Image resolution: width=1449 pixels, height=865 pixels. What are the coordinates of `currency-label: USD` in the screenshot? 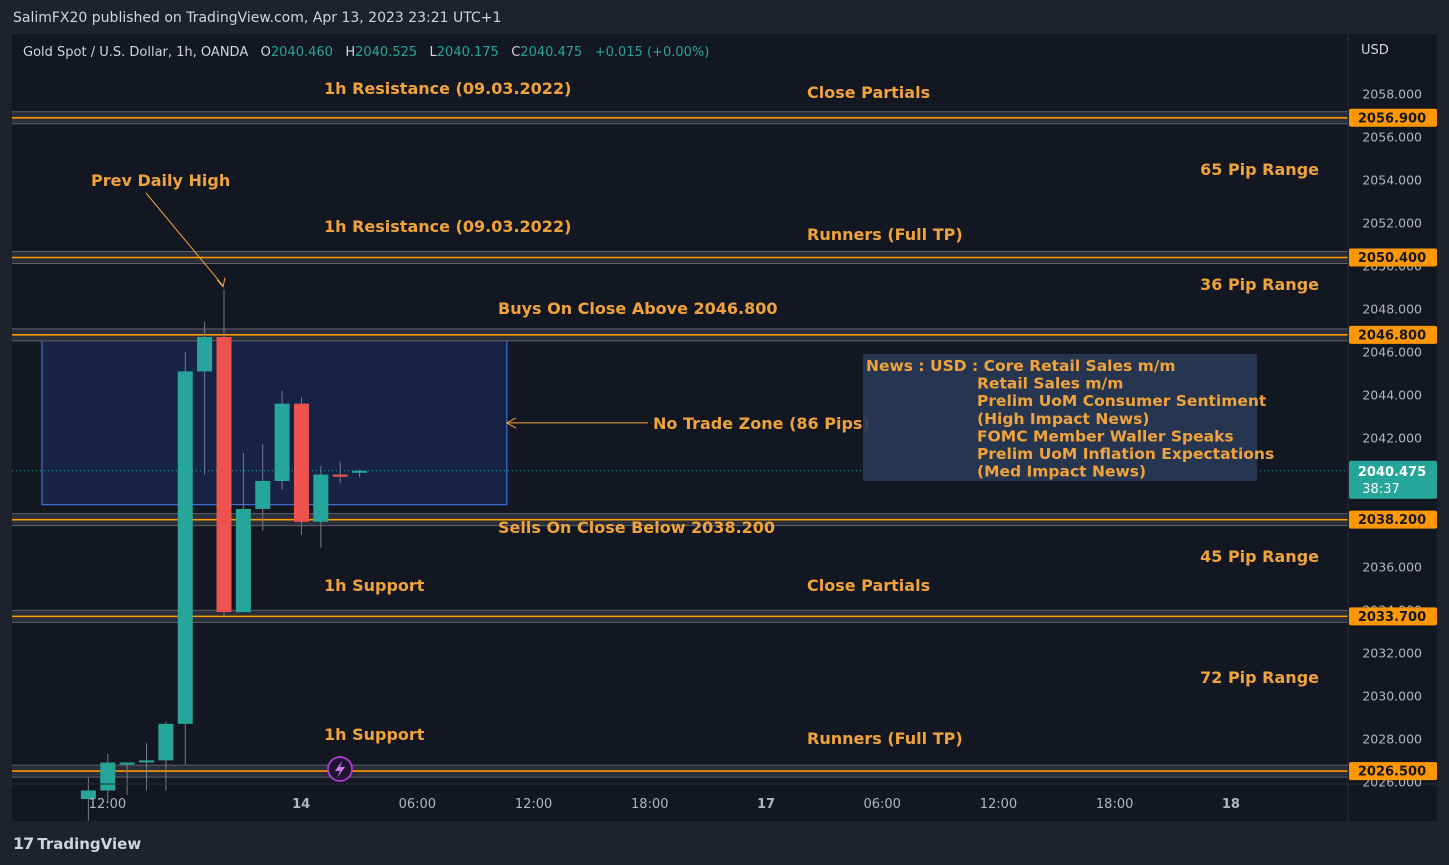 It's located at (1375, 50).